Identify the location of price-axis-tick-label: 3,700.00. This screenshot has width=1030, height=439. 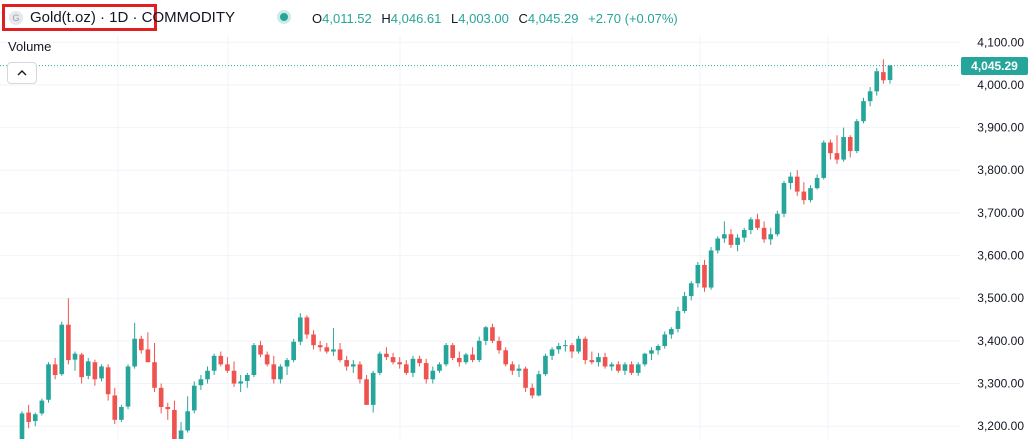
(1000, 213).